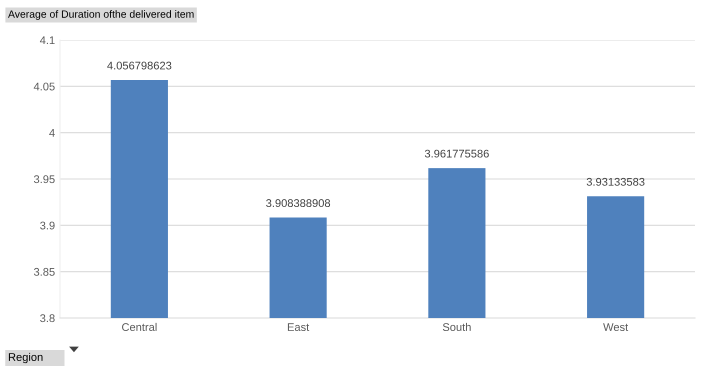 The height and width of the screenshot is (380, 709). What do you see at coordinates (44, 272) in the screenshot?
I see `y-tick-label: 3.85` at bounding box center [44, 272].